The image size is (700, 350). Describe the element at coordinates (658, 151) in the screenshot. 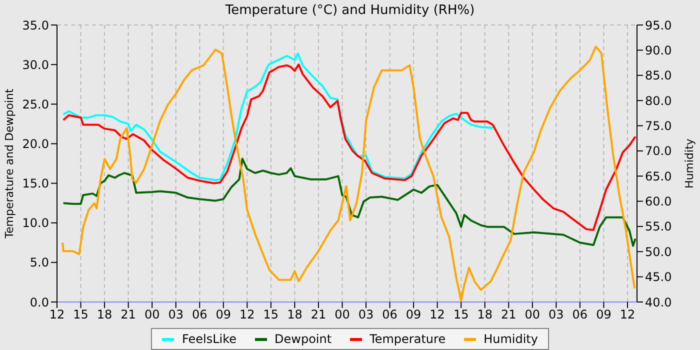

I see `y2-tick-label: 70.0` at that location.